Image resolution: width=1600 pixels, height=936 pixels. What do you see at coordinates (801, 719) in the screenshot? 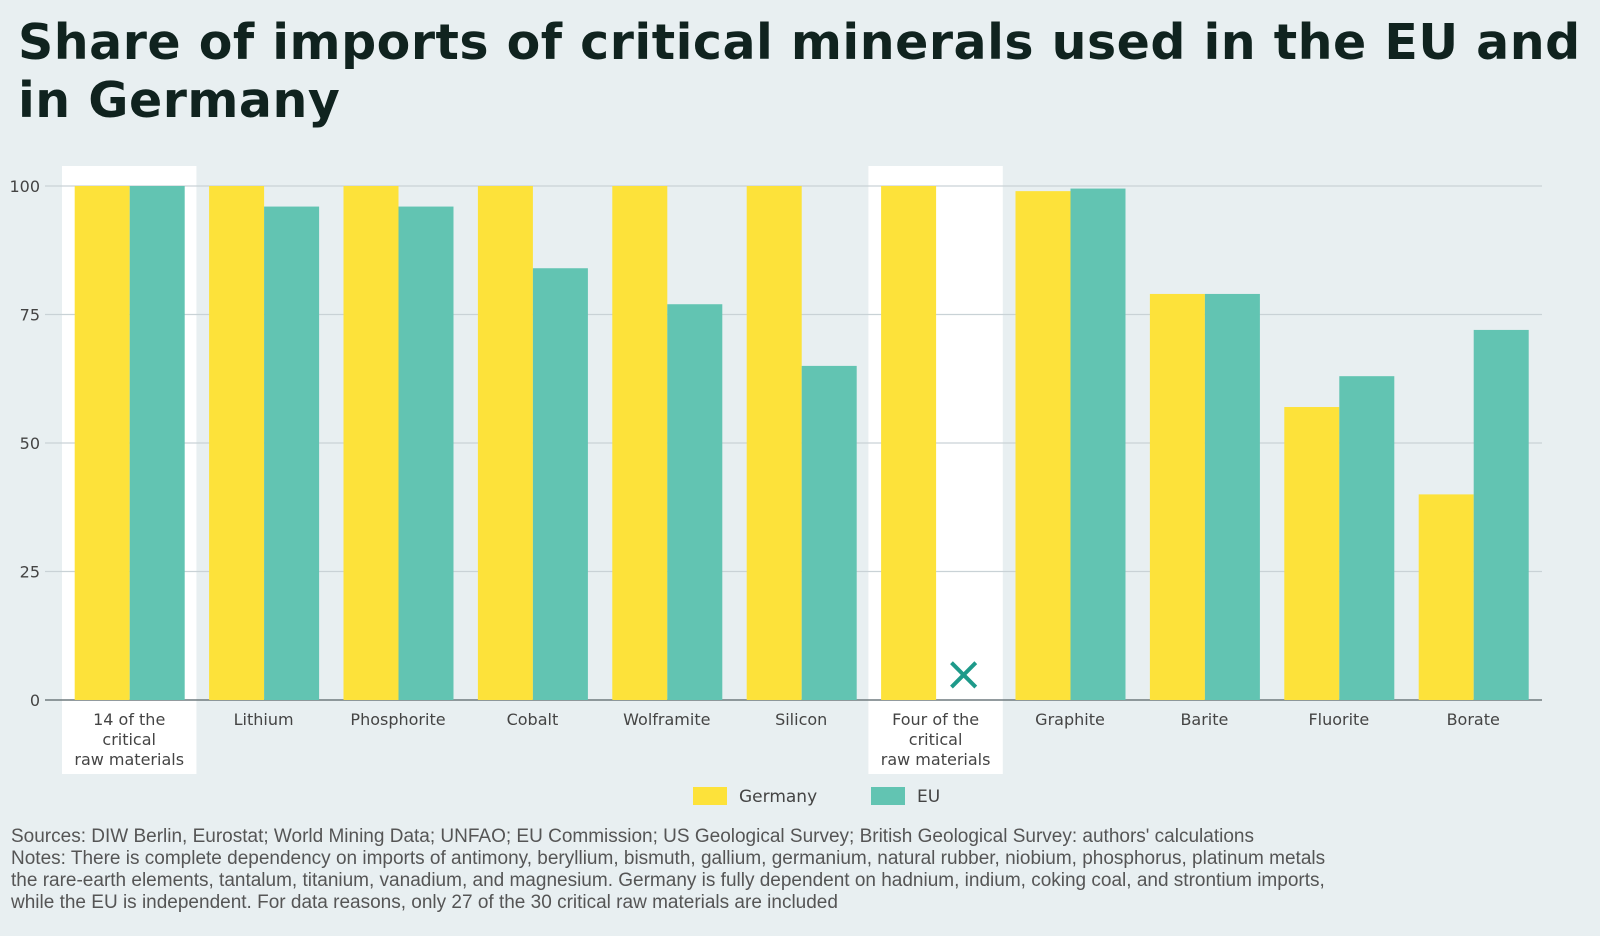
I see `x-tick-label: Silicon` at bounding box center [801, 719].